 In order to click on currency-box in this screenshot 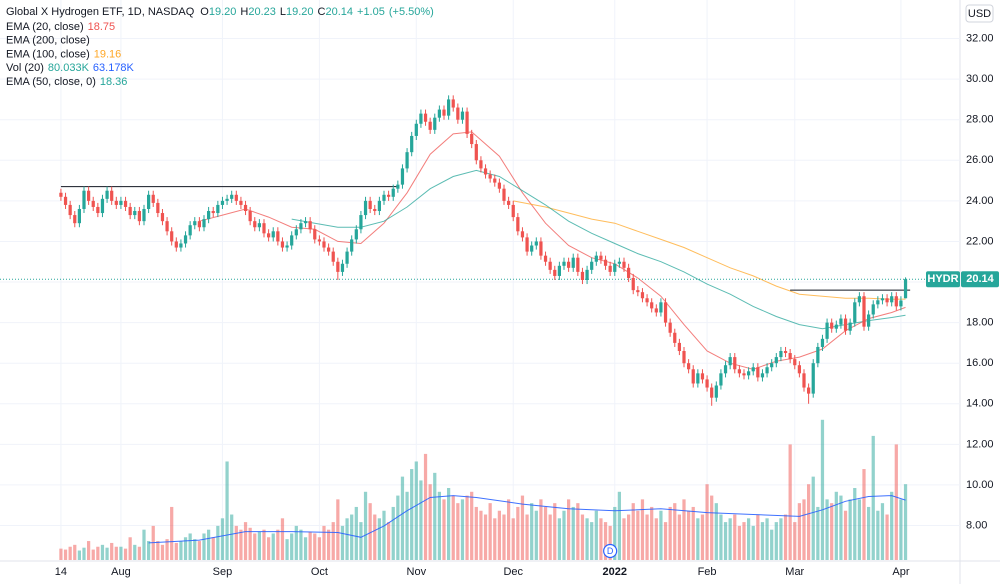, I will do `click(979, 13)`.